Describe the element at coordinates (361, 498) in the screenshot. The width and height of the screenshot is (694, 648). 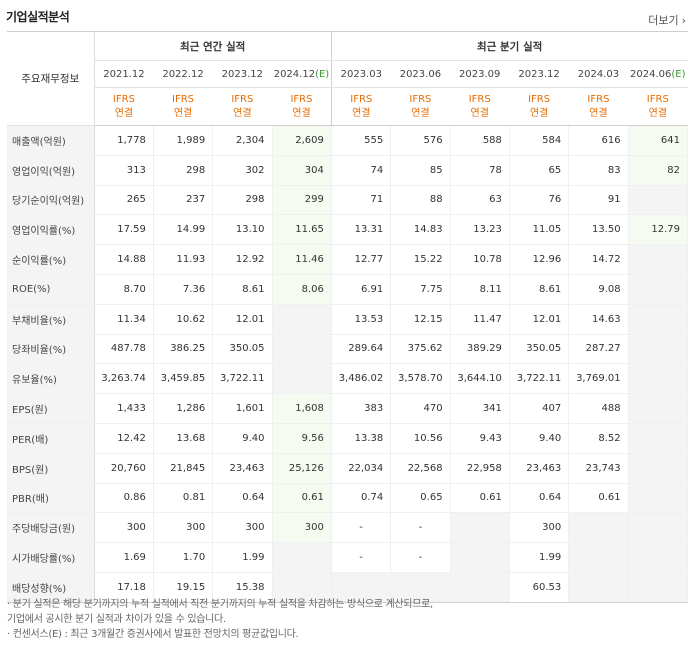
I see `table-cell: 0.74` at that location.